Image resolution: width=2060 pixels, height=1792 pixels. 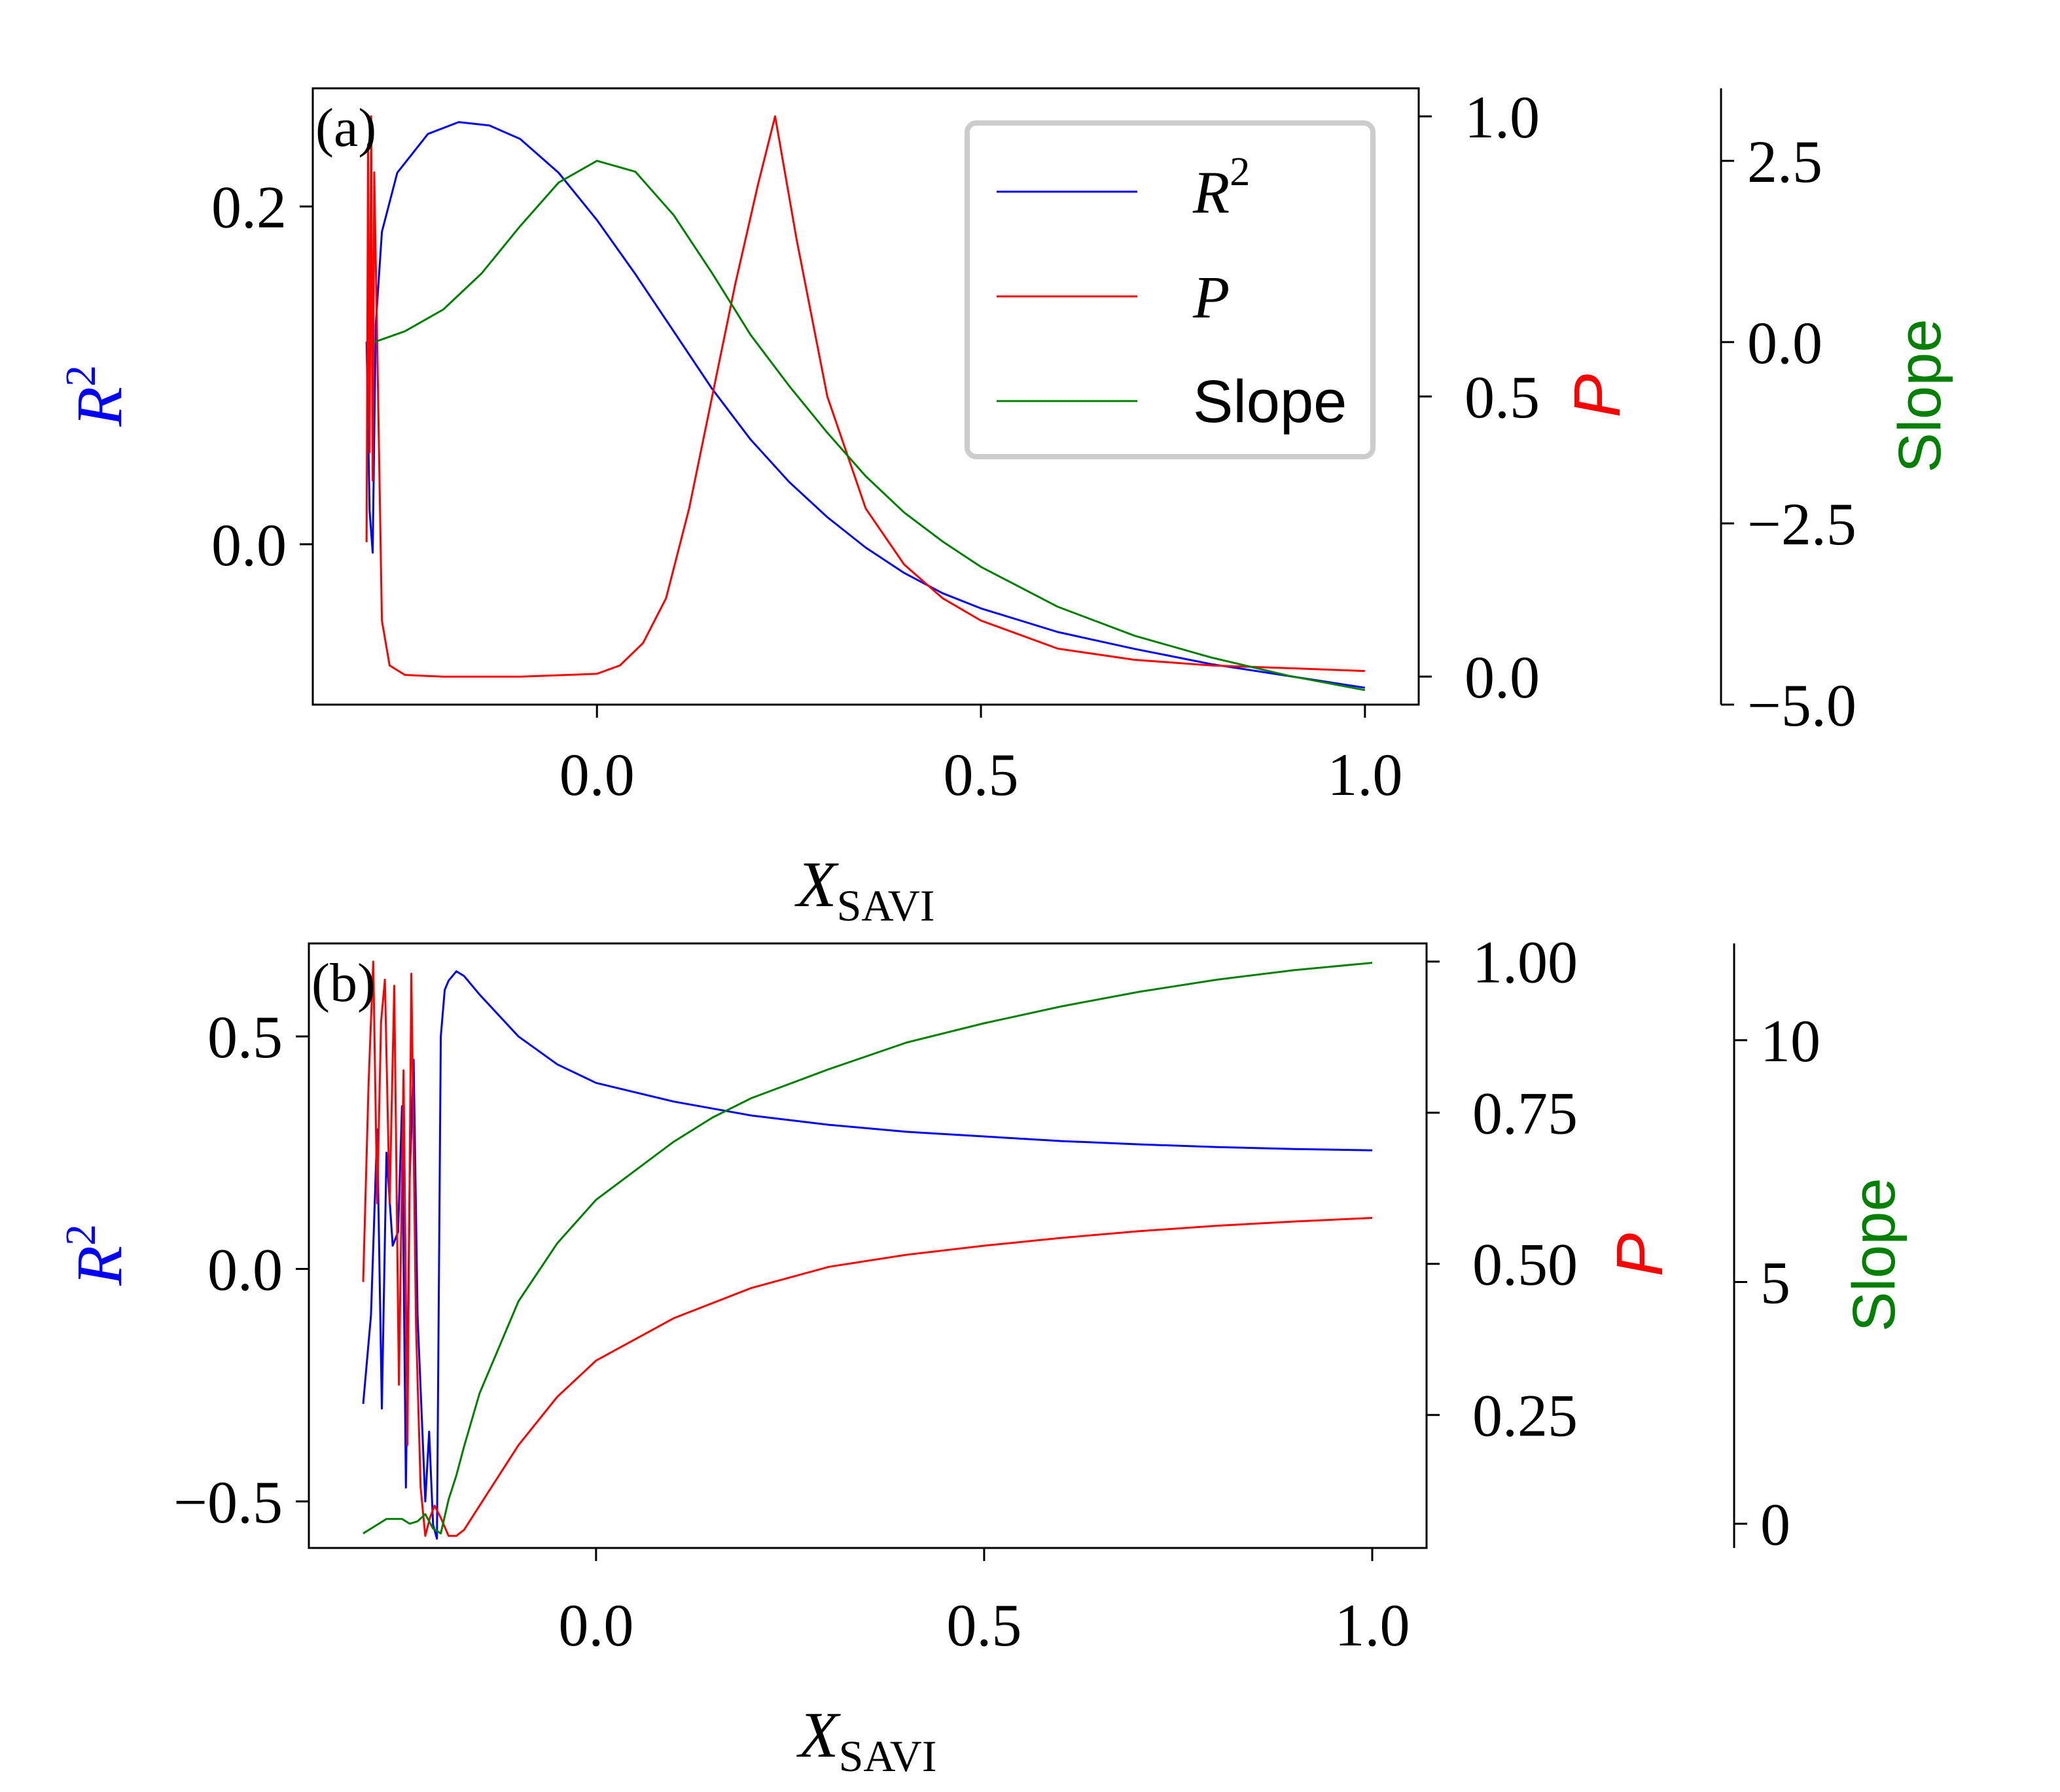 What do you see at coordinates (1784, 342) in the screenshot?
I see `slope-tick-label: 0.0` at bounding box center [1784, 342].